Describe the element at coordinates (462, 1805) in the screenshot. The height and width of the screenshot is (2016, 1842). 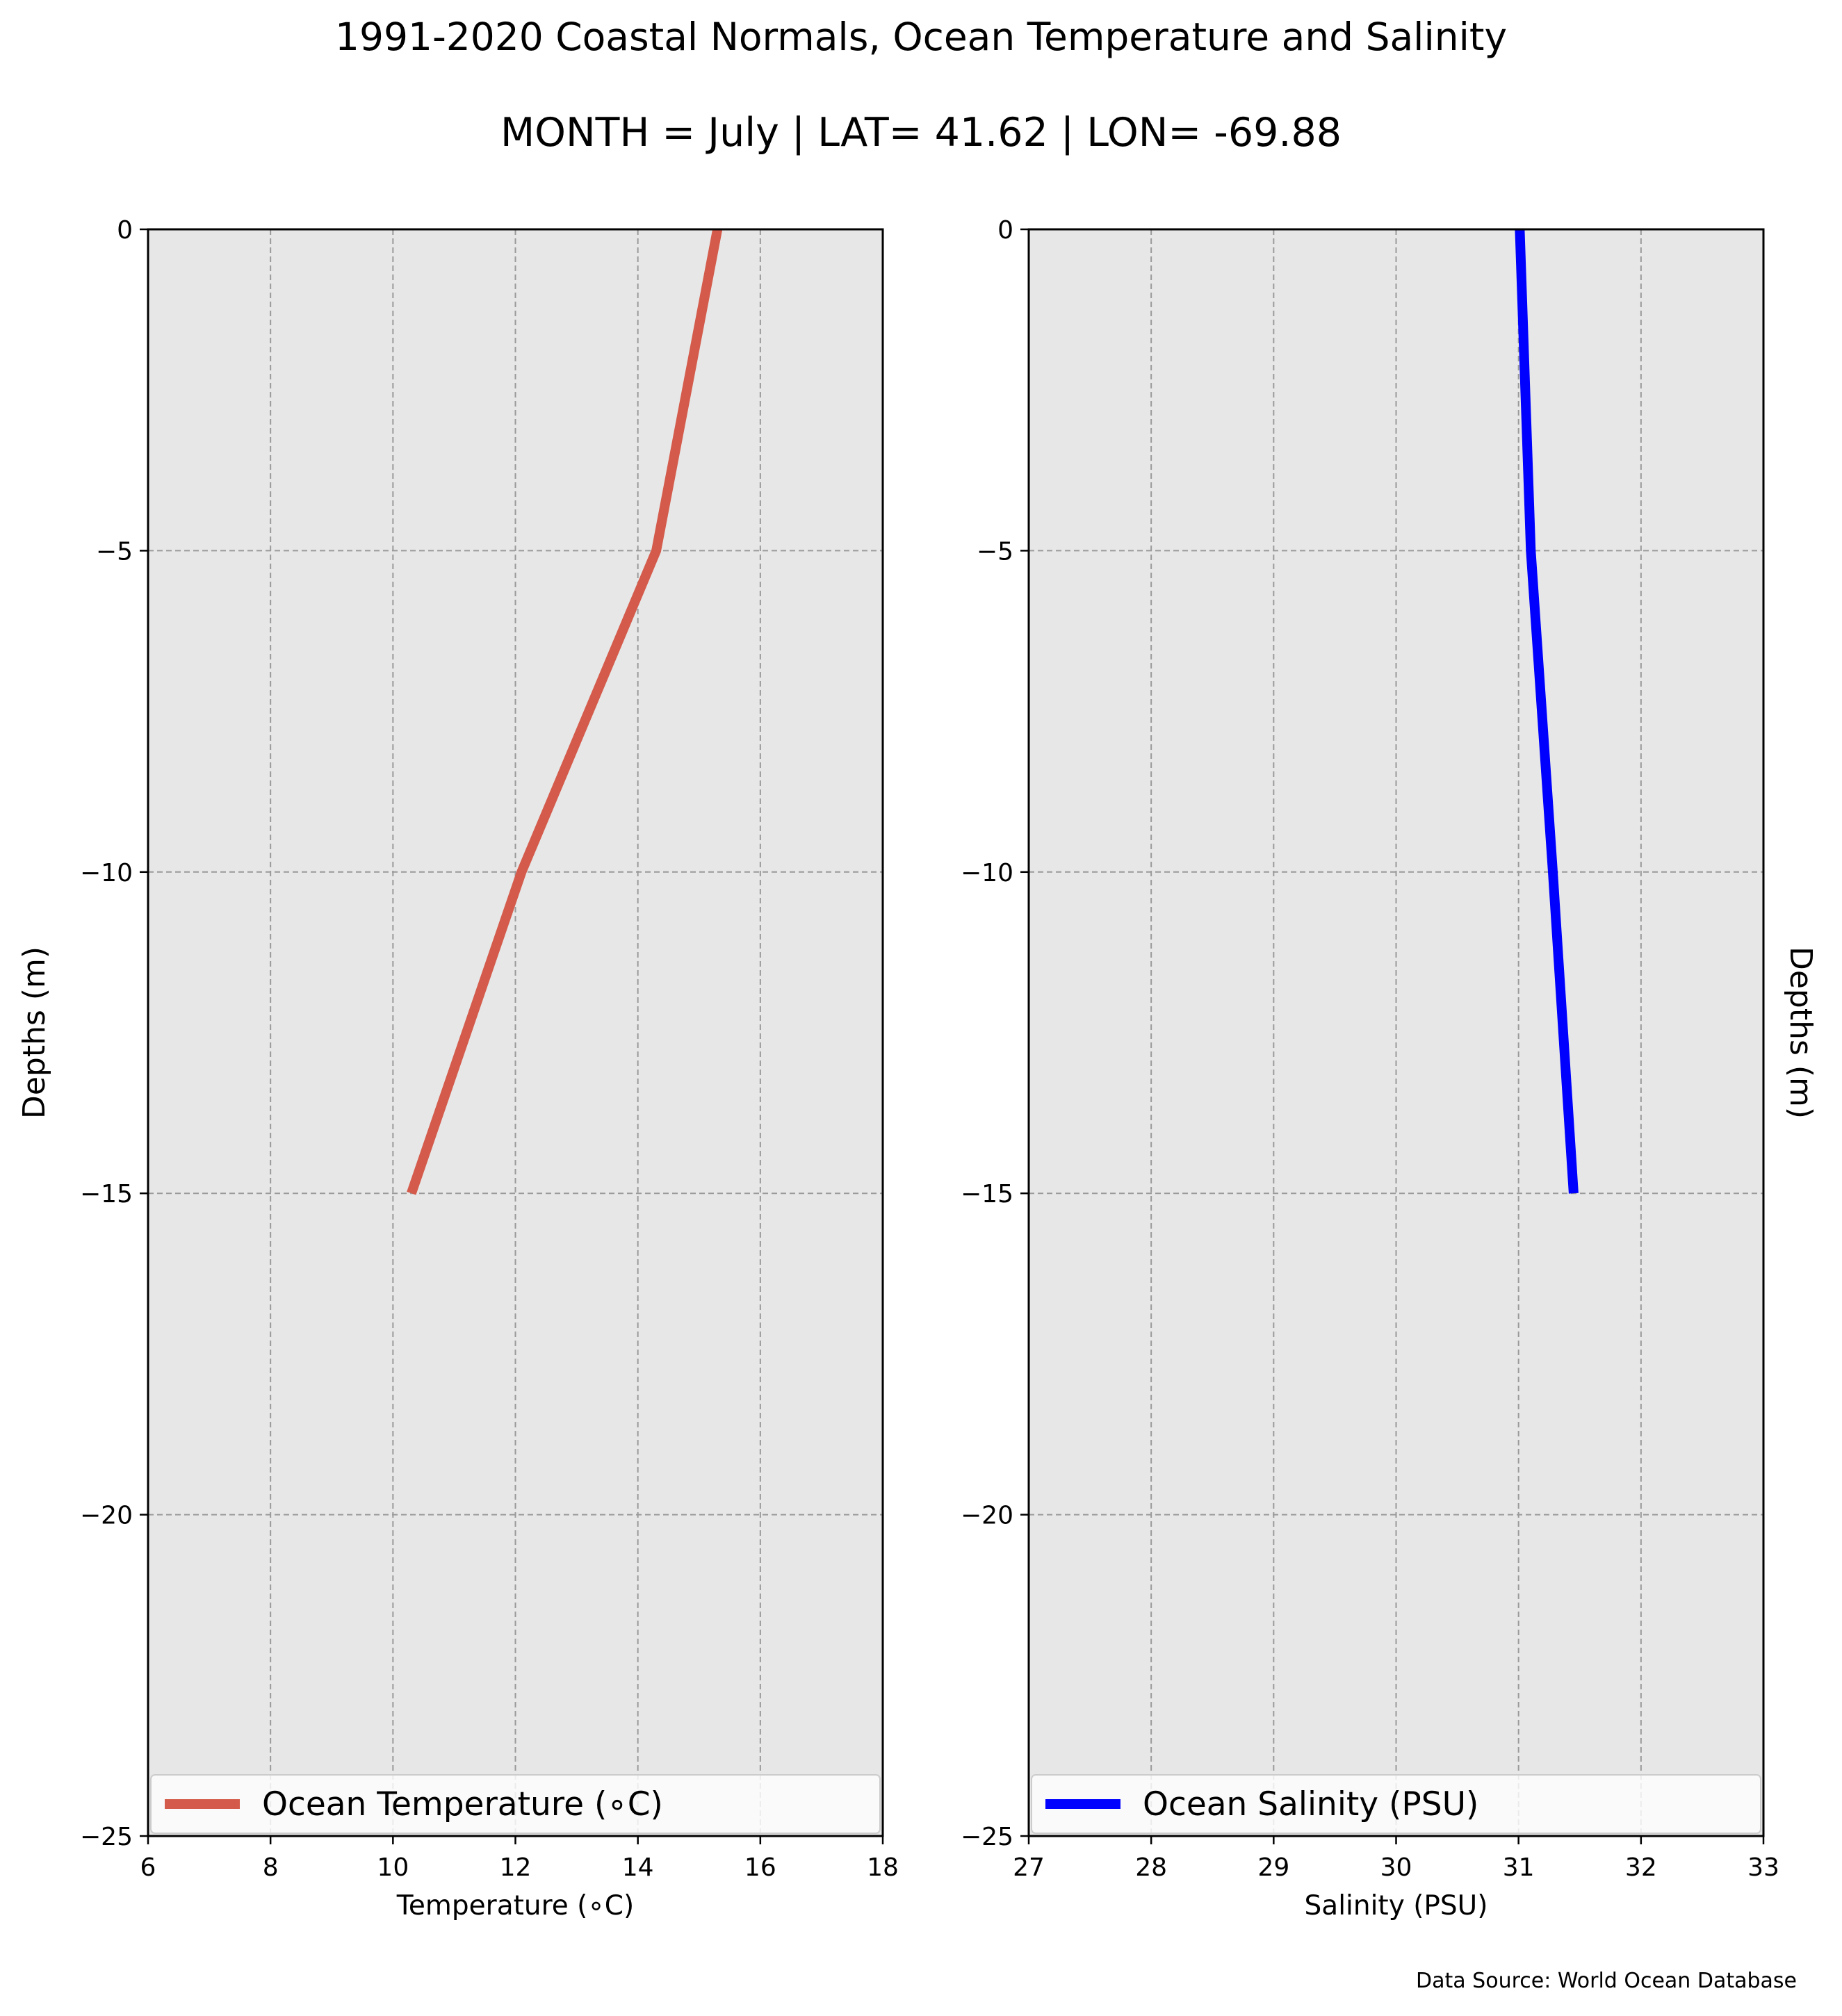
I see `legend-label: Ocean Temperature (∘C)` at that location.